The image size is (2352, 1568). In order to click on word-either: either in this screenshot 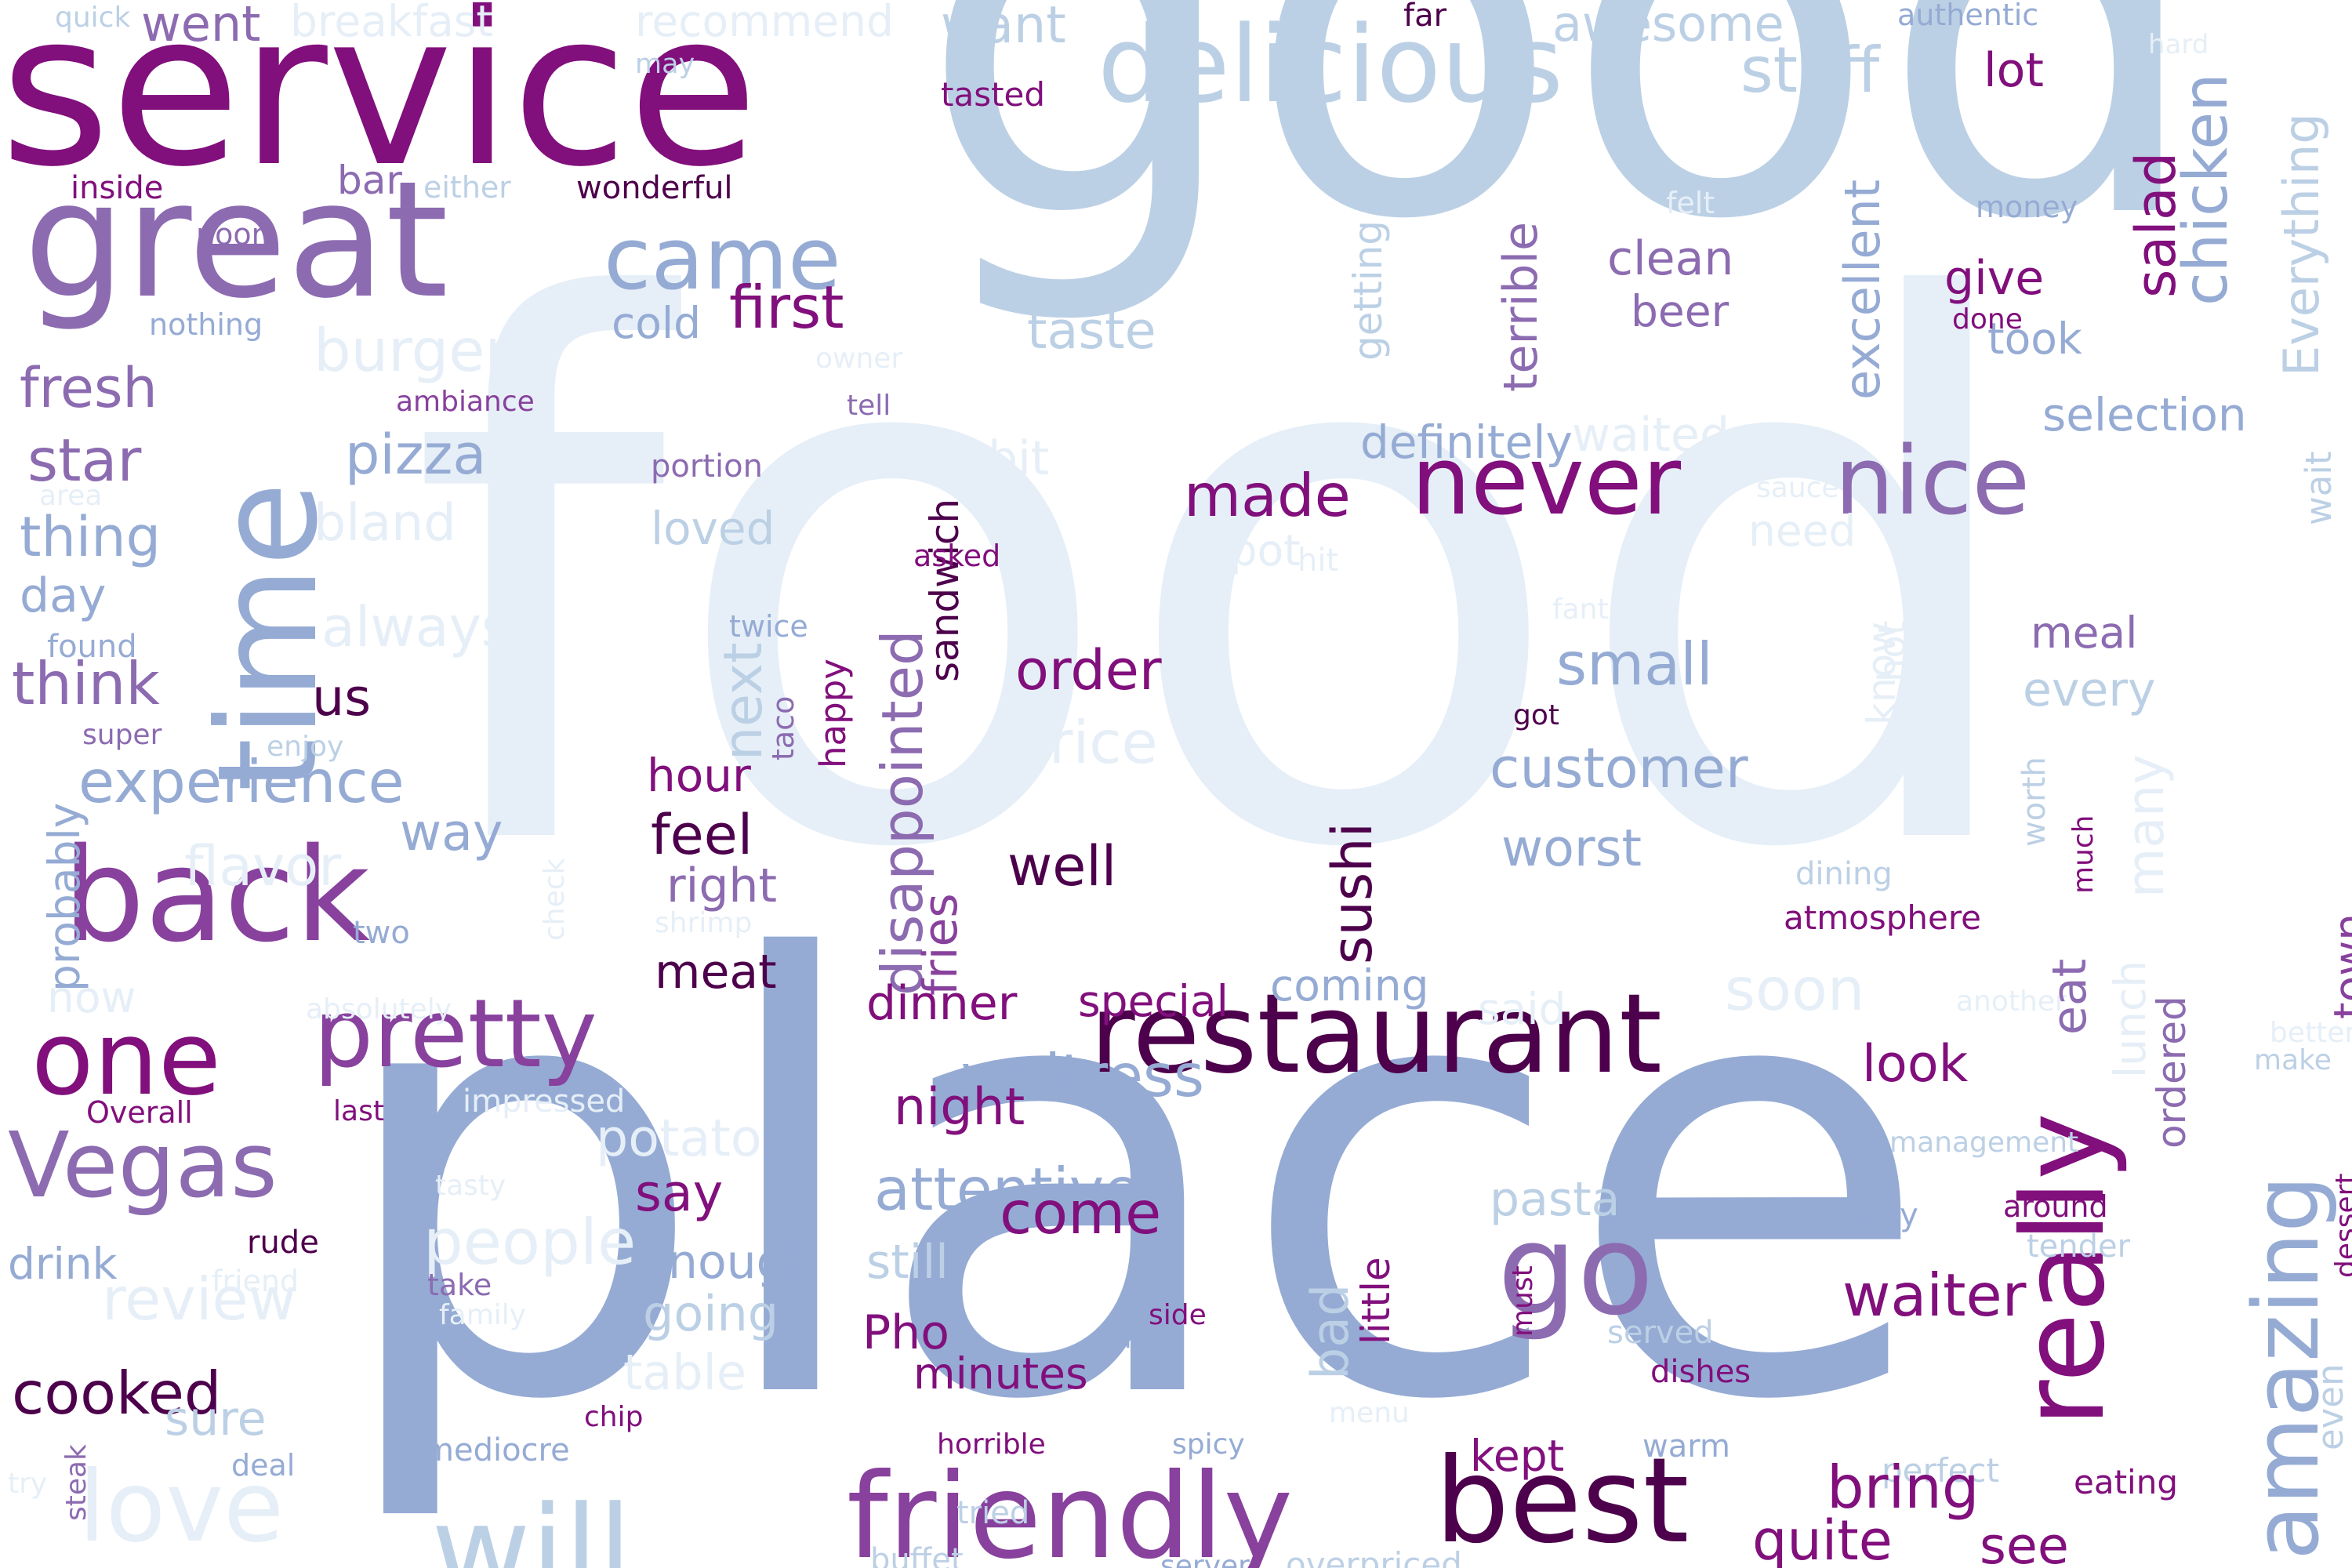, I will do `click(467, 187)`.